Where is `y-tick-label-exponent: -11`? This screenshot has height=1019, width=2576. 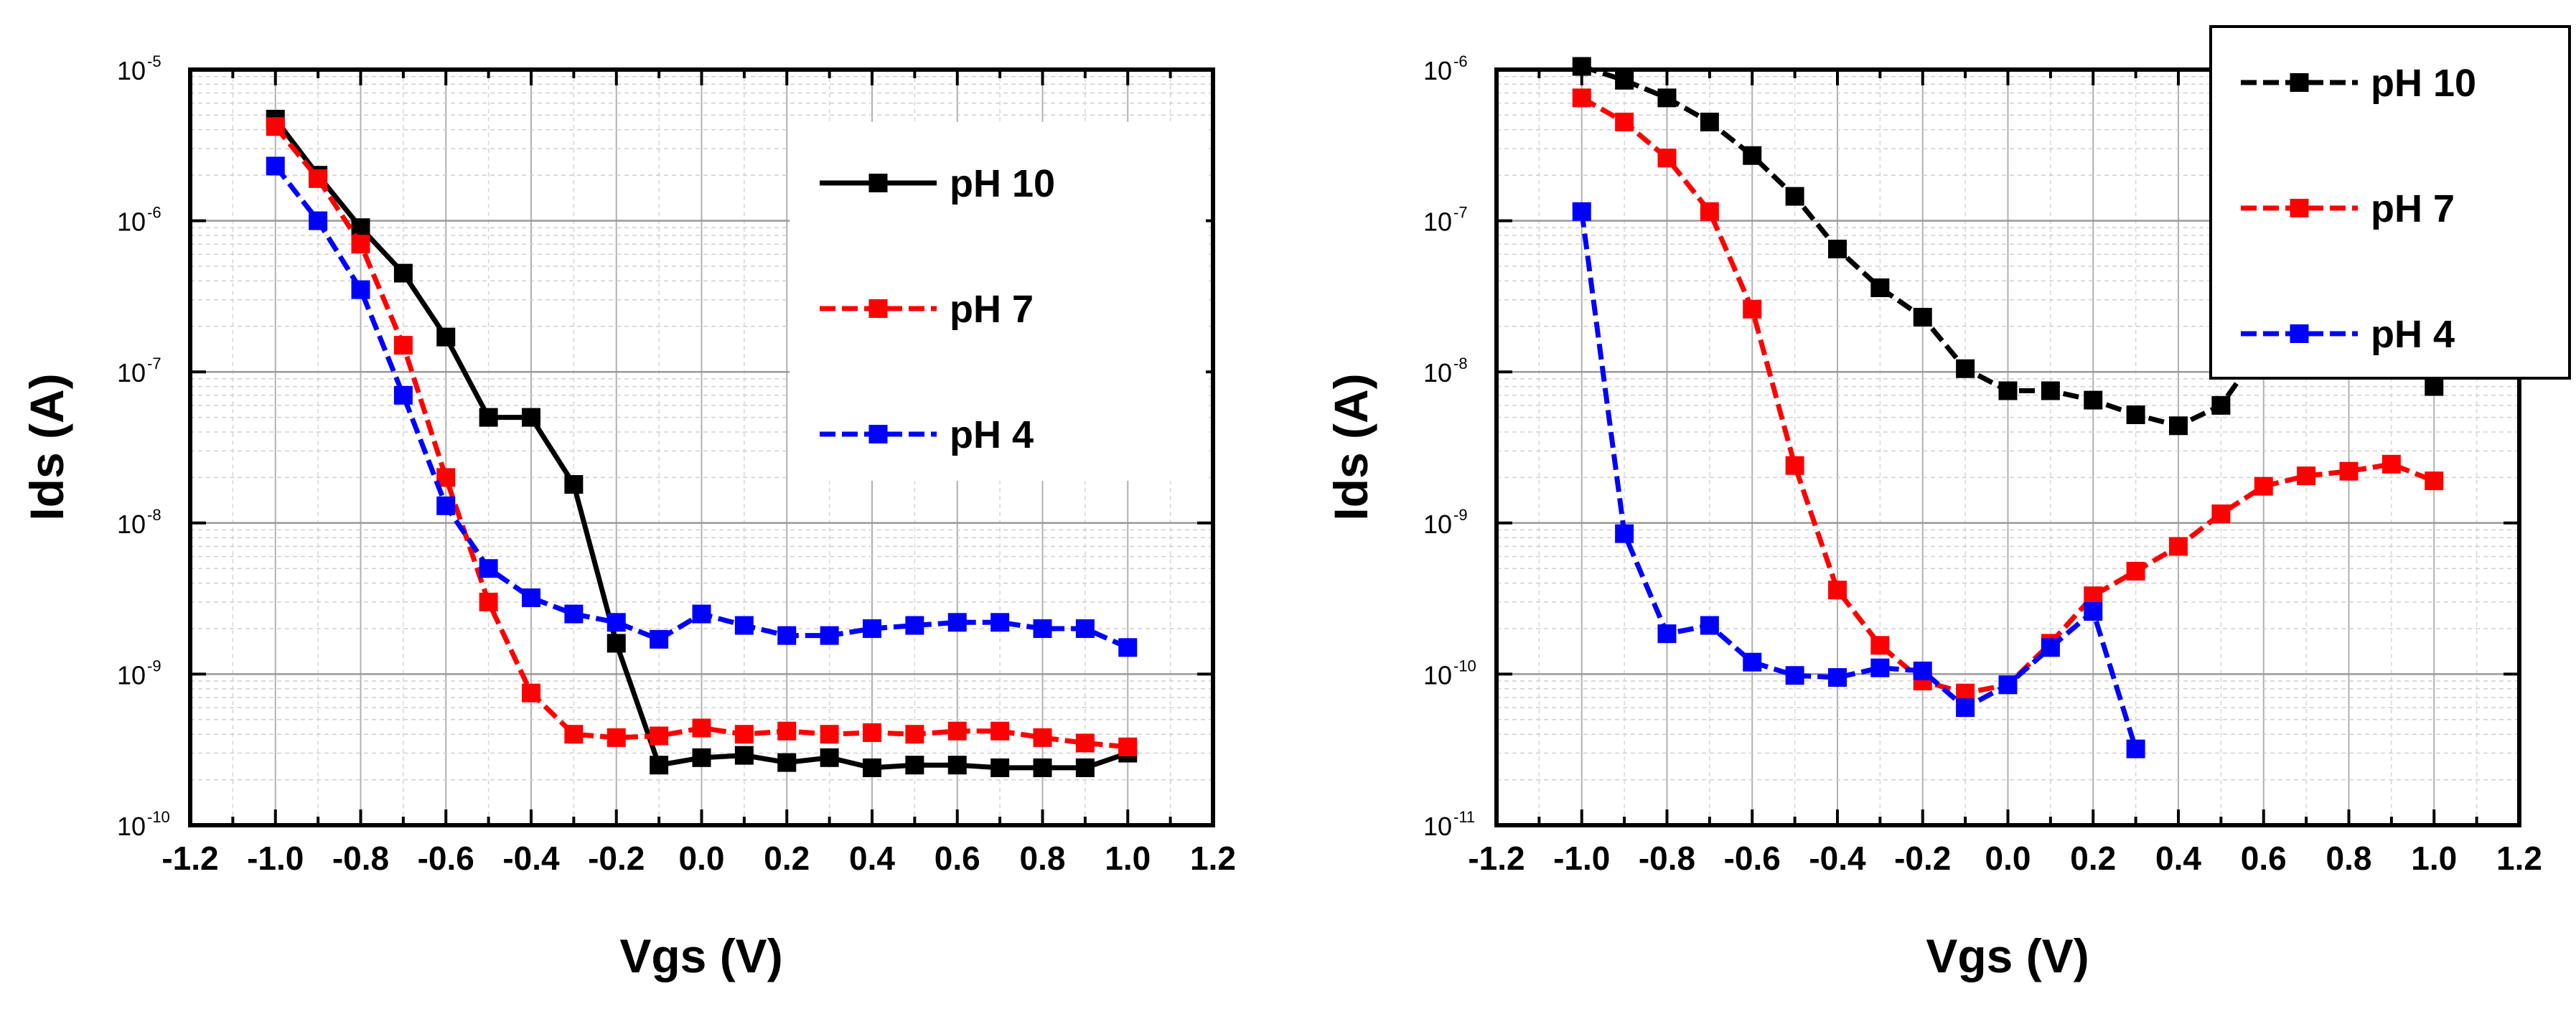
y-tick-label-exponent: -11 is located at coordinates (1464, 817).